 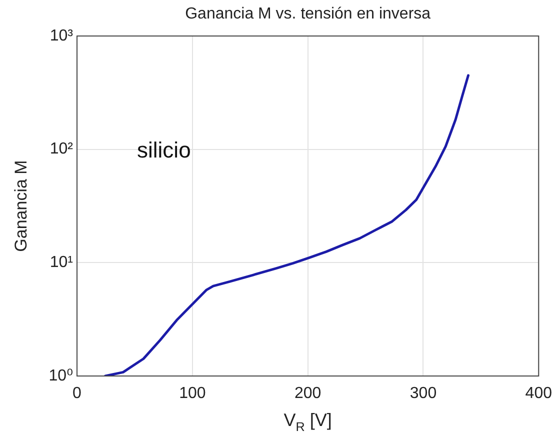 I want to click on y-tick-label: 10³, so click(x=62, y=35).